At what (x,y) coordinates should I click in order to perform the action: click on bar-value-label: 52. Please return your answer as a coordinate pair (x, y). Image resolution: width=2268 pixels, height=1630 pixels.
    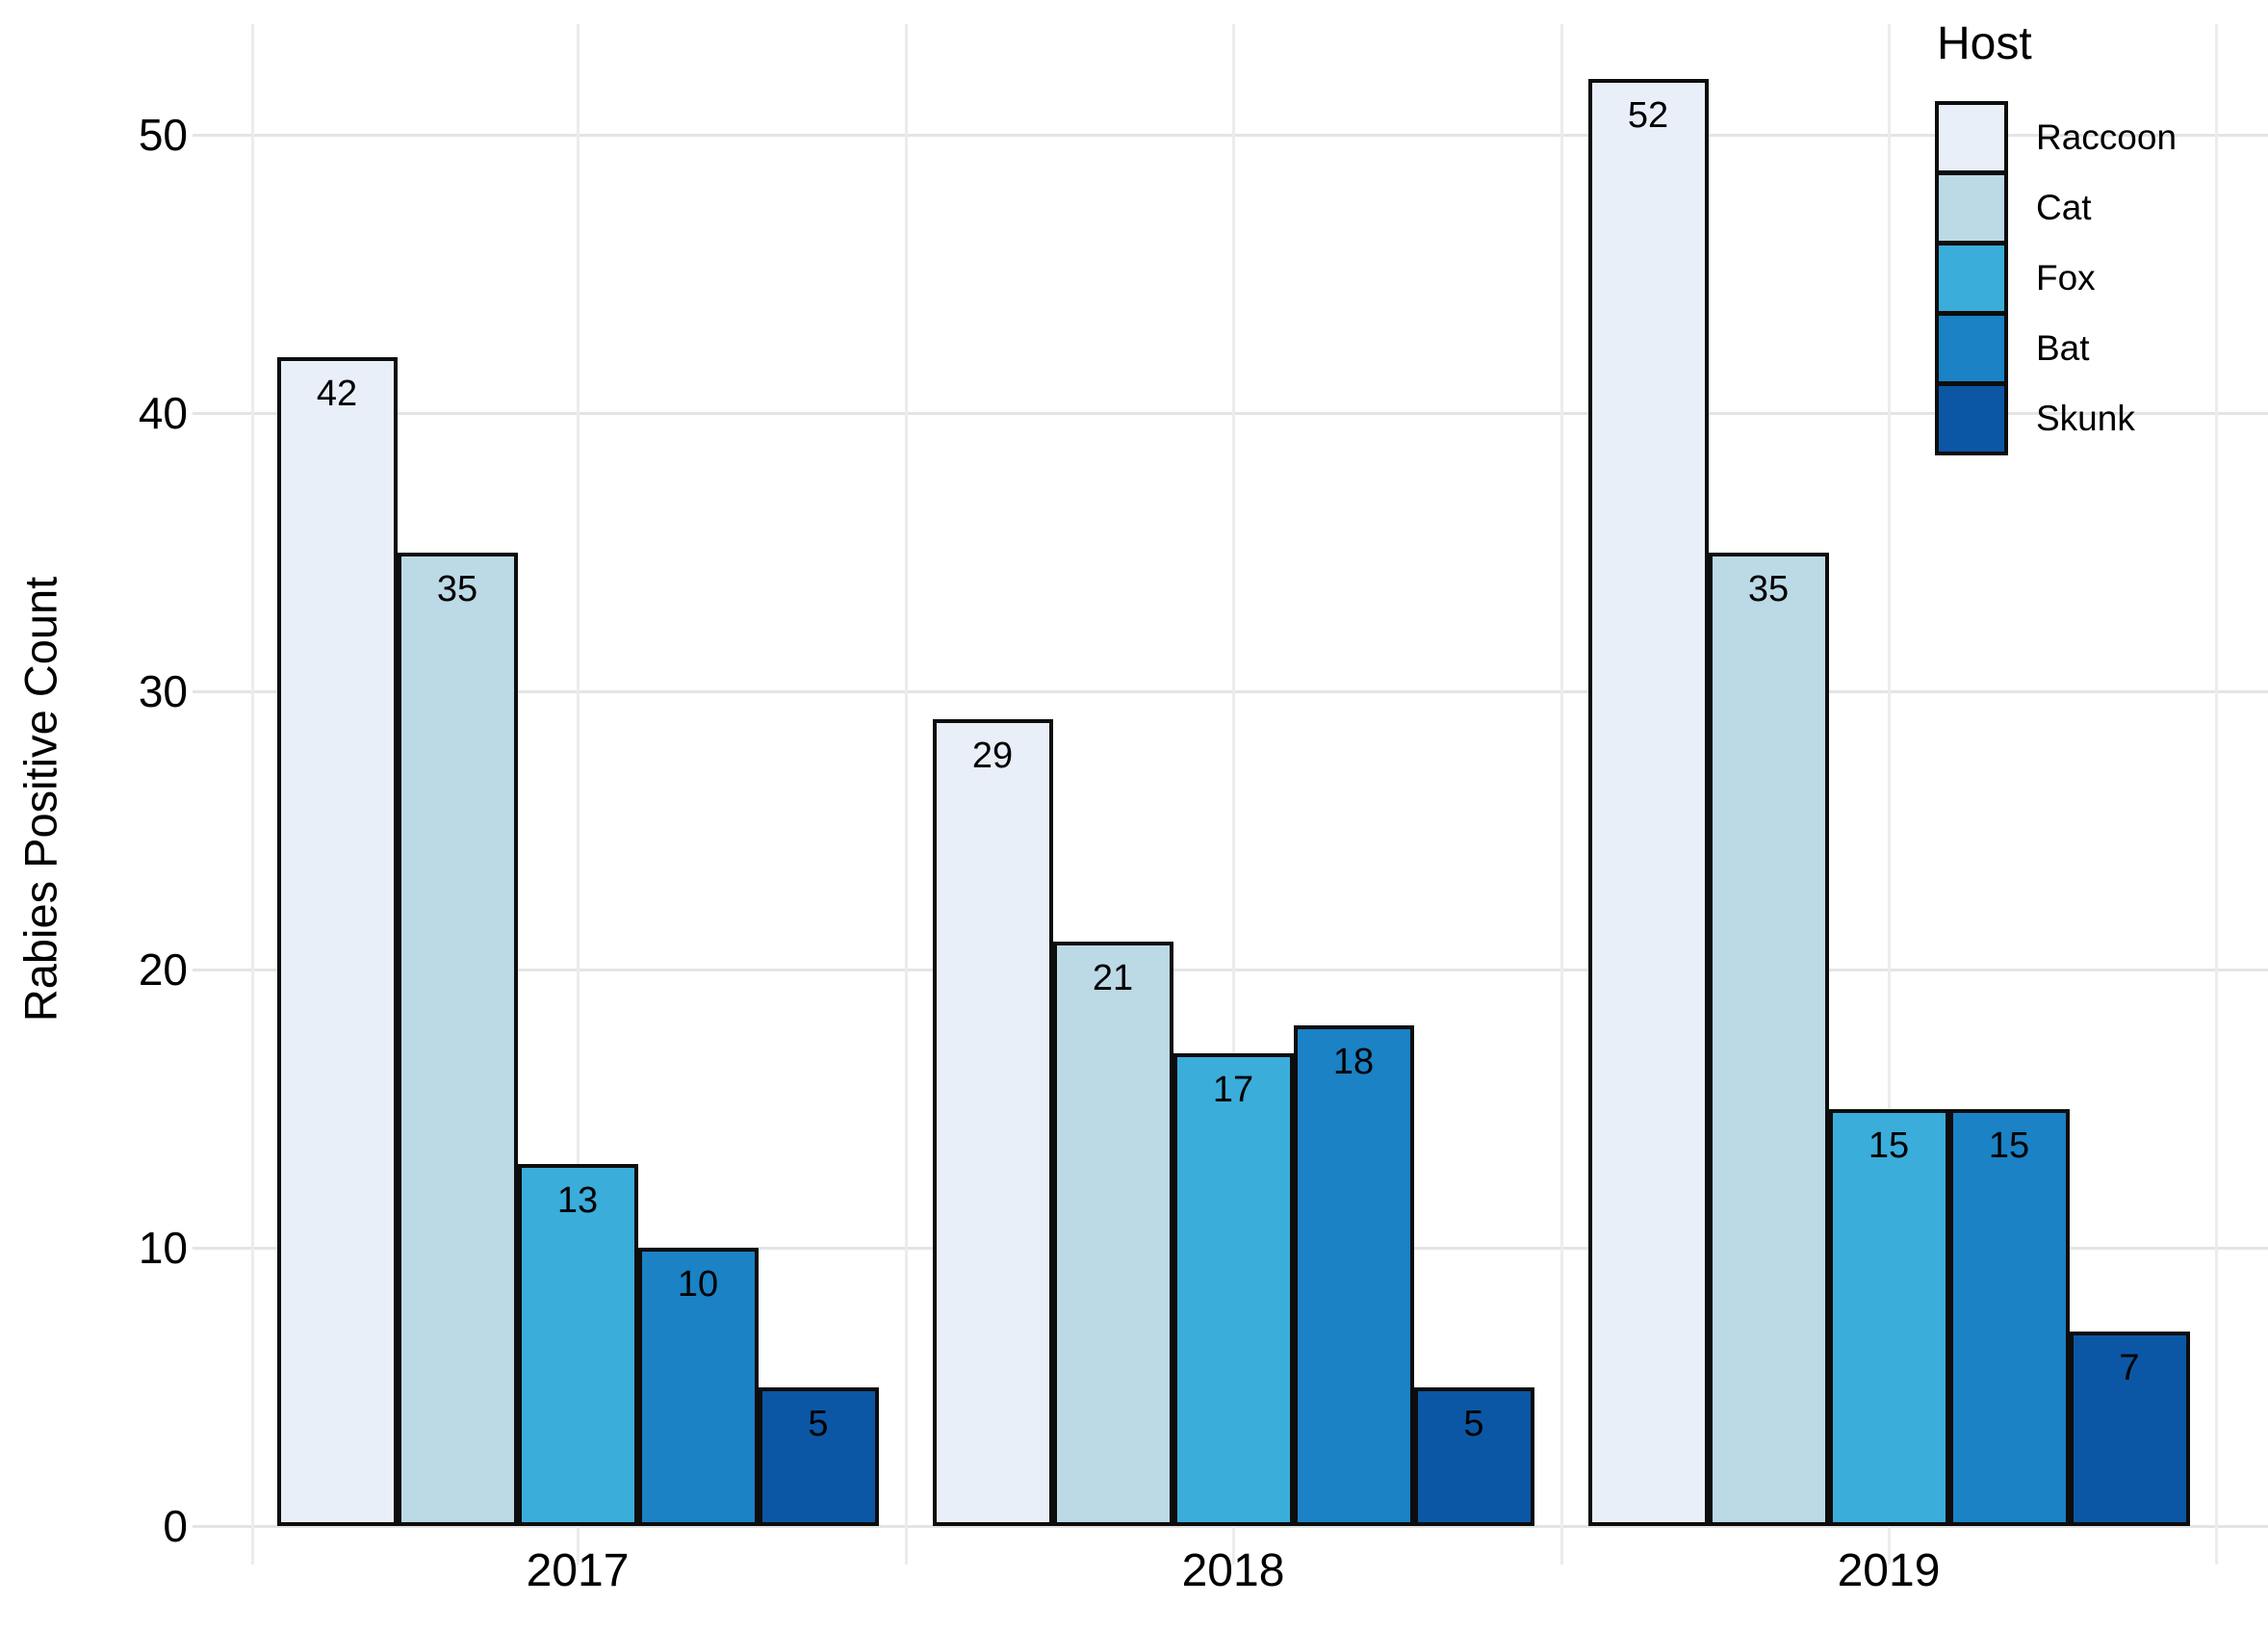
    Looking at the image, I should click on (1648, 116).